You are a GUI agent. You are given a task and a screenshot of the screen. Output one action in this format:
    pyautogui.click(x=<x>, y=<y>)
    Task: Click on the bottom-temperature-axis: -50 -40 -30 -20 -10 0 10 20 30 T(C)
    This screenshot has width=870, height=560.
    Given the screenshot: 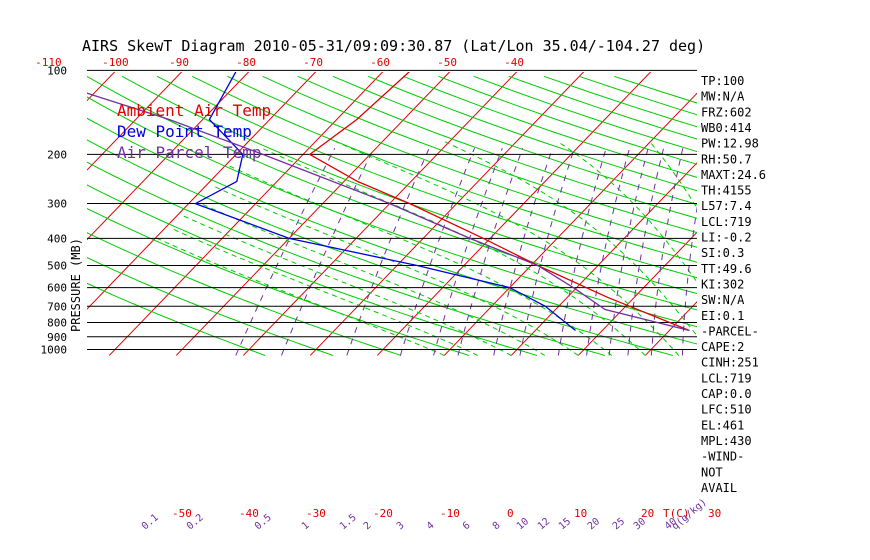 What is the action you would take?
    pyautogui.click(x=446, y=513)
    